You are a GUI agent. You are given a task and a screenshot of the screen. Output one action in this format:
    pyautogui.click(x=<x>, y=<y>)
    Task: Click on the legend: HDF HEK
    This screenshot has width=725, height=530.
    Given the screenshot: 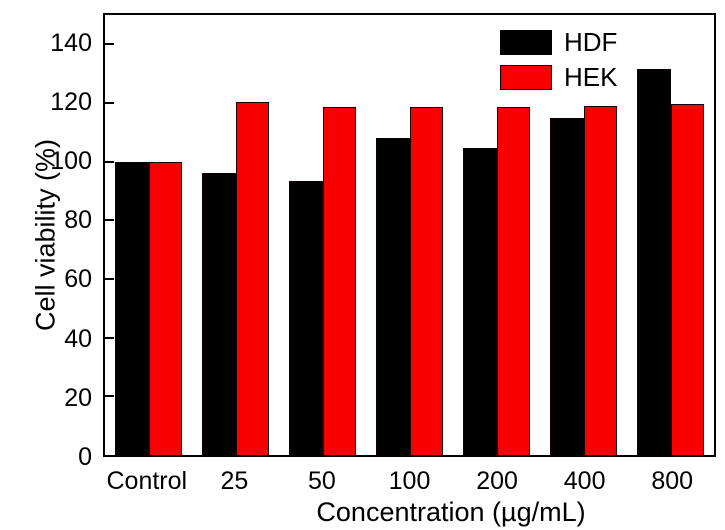 What is the action you would take?
    pyautogui.click(x=558, y=62)
    